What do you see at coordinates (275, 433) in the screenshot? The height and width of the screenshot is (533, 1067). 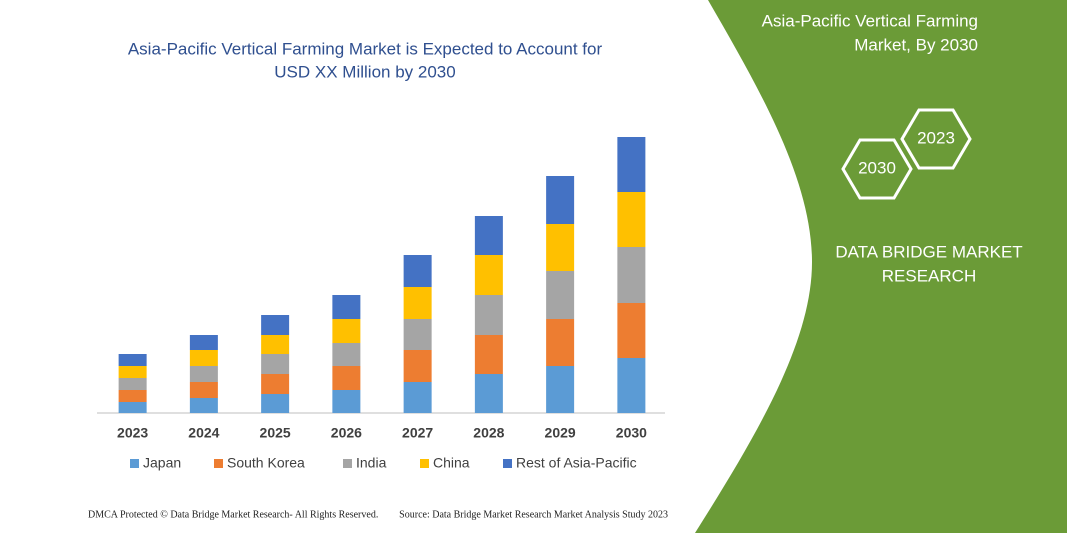 I see `x-tick-label: 2025` at bounding box center [275, 433].